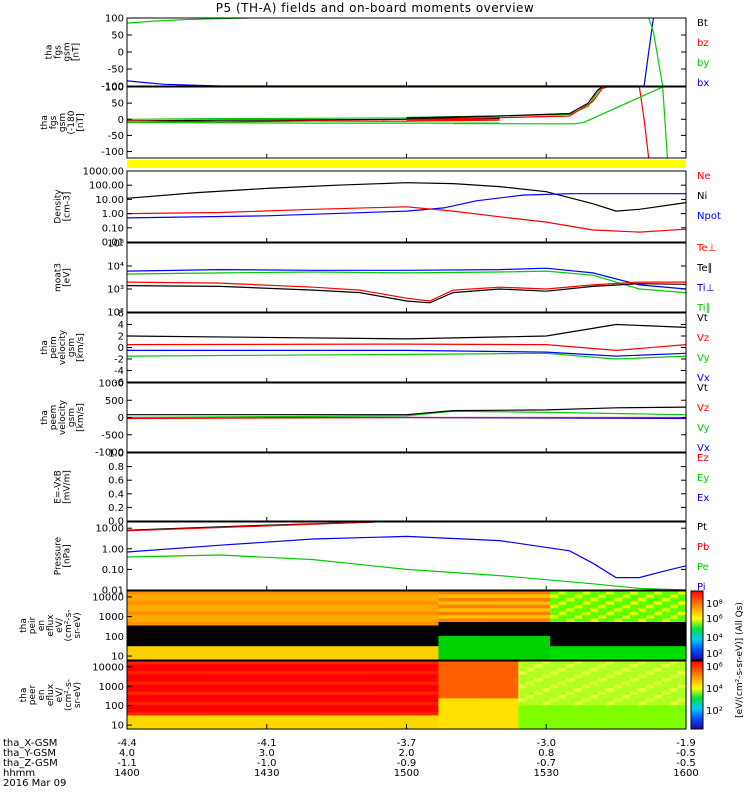 This screenshot has height=800, width=750. What do you see at coordinates (686, 753) in the screenshot?
I see `x-row-value: -0.5` at bounding box center [686, 753].